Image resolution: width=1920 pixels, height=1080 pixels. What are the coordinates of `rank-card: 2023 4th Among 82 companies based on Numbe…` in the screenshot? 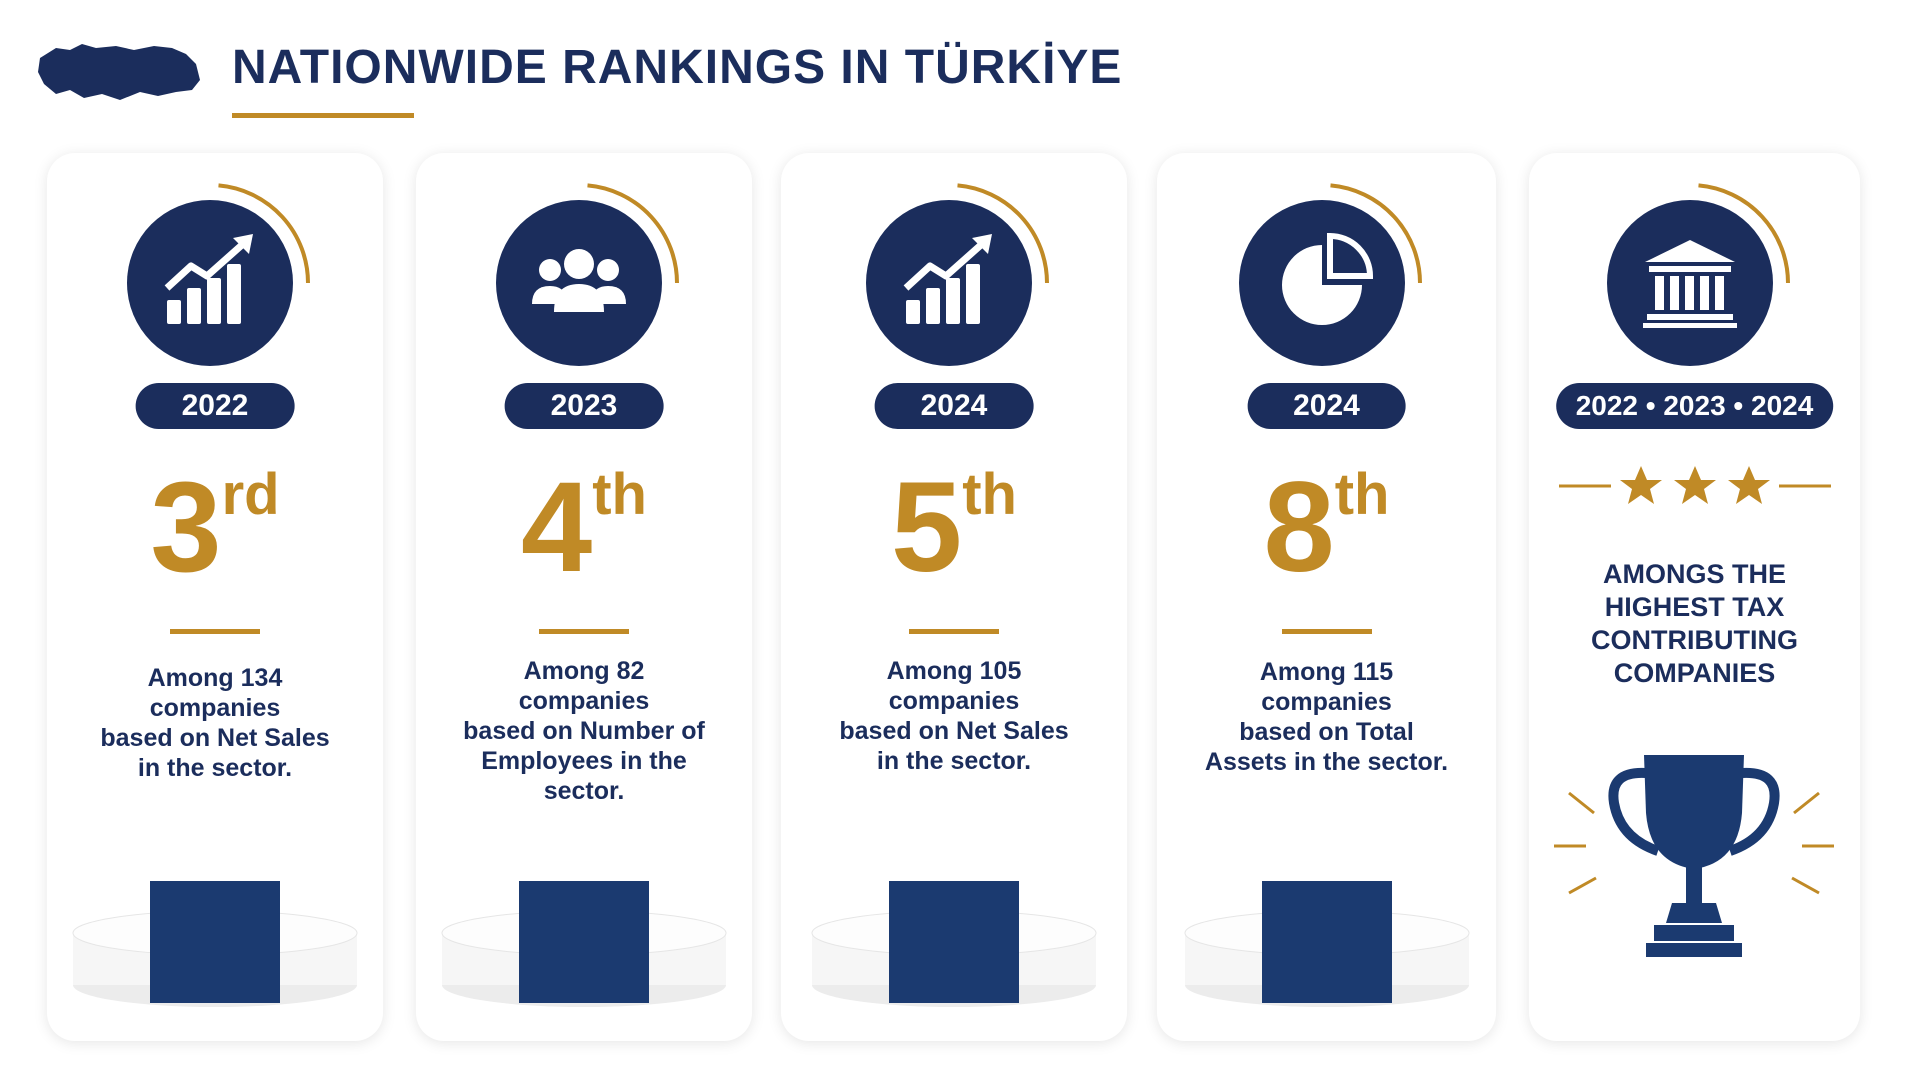 It's located at (584, 597).